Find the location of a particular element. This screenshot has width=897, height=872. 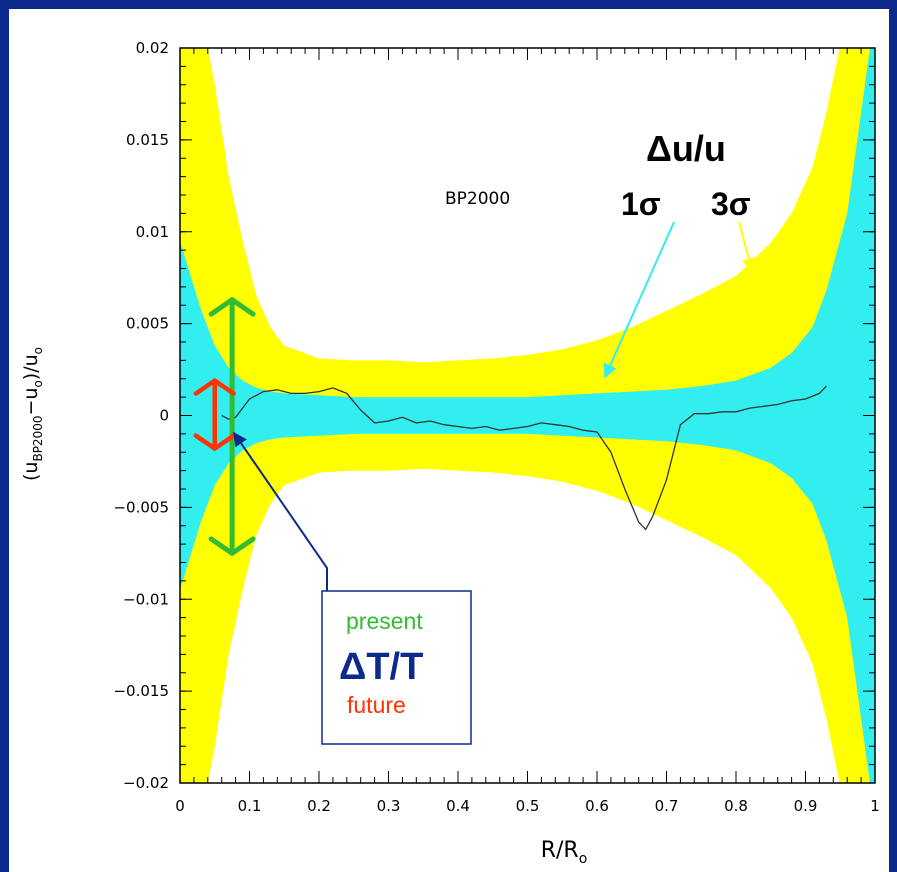

legend-box-frame is located at coordinates (396, 667).